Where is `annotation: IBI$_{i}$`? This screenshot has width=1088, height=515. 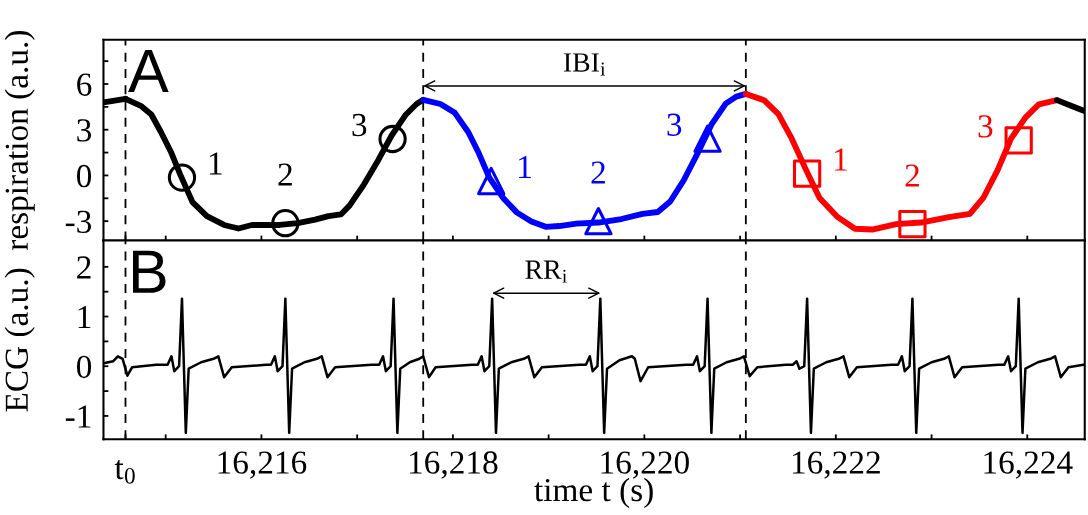 annotation: IBI$_{i}$ is located at coordinates (584, 64).